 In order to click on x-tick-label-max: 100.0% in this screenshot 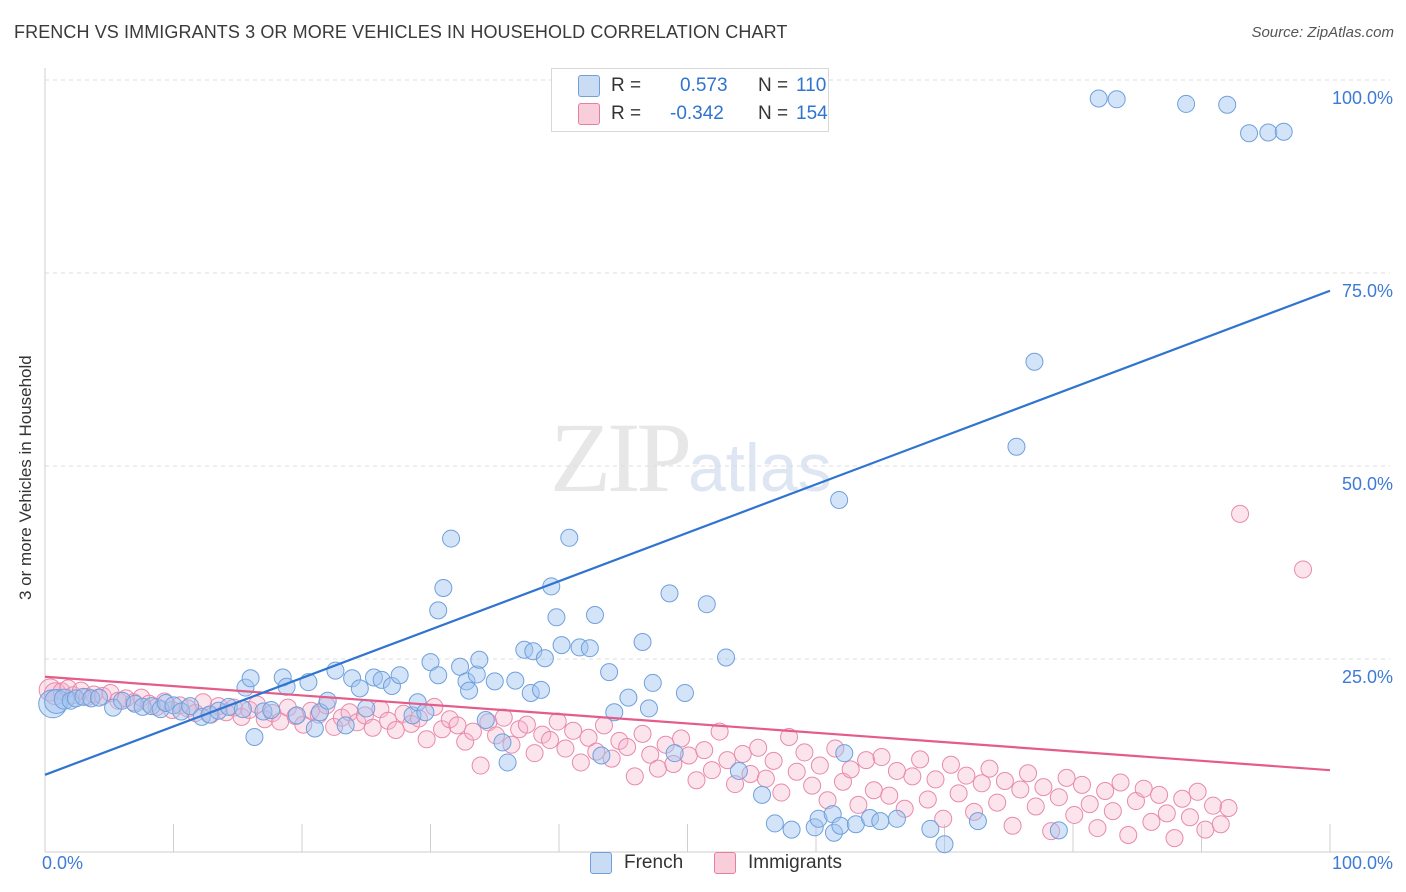, I will do `click(1362, 863)`.